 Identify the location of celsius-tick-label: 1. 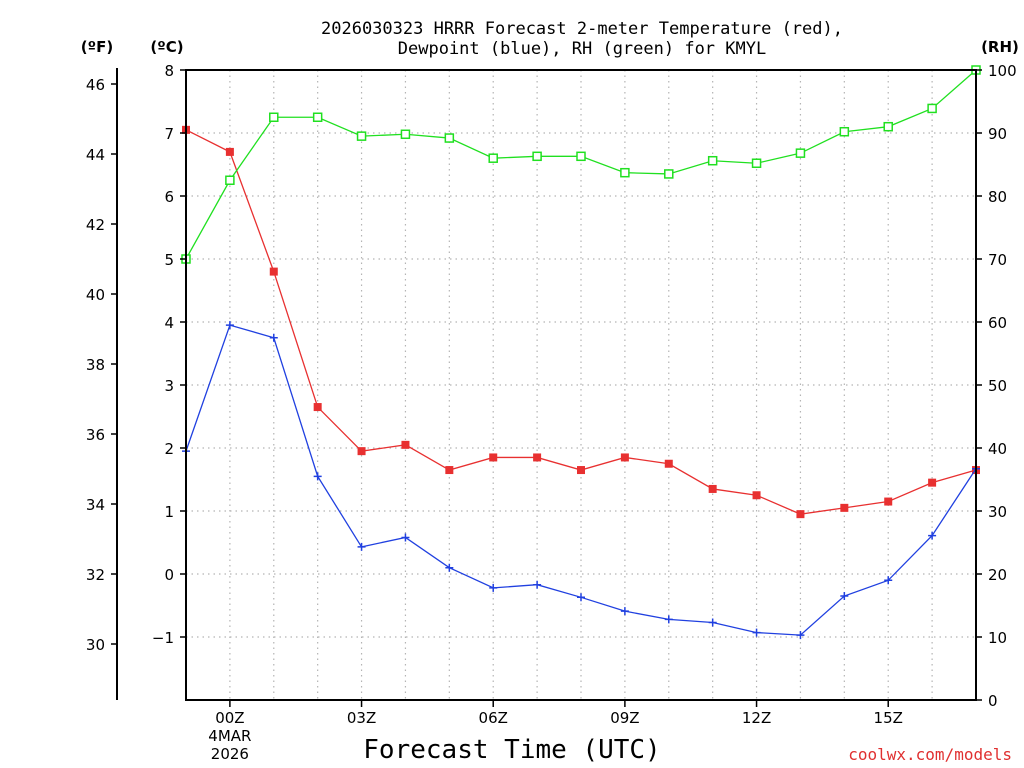
(169, 512).